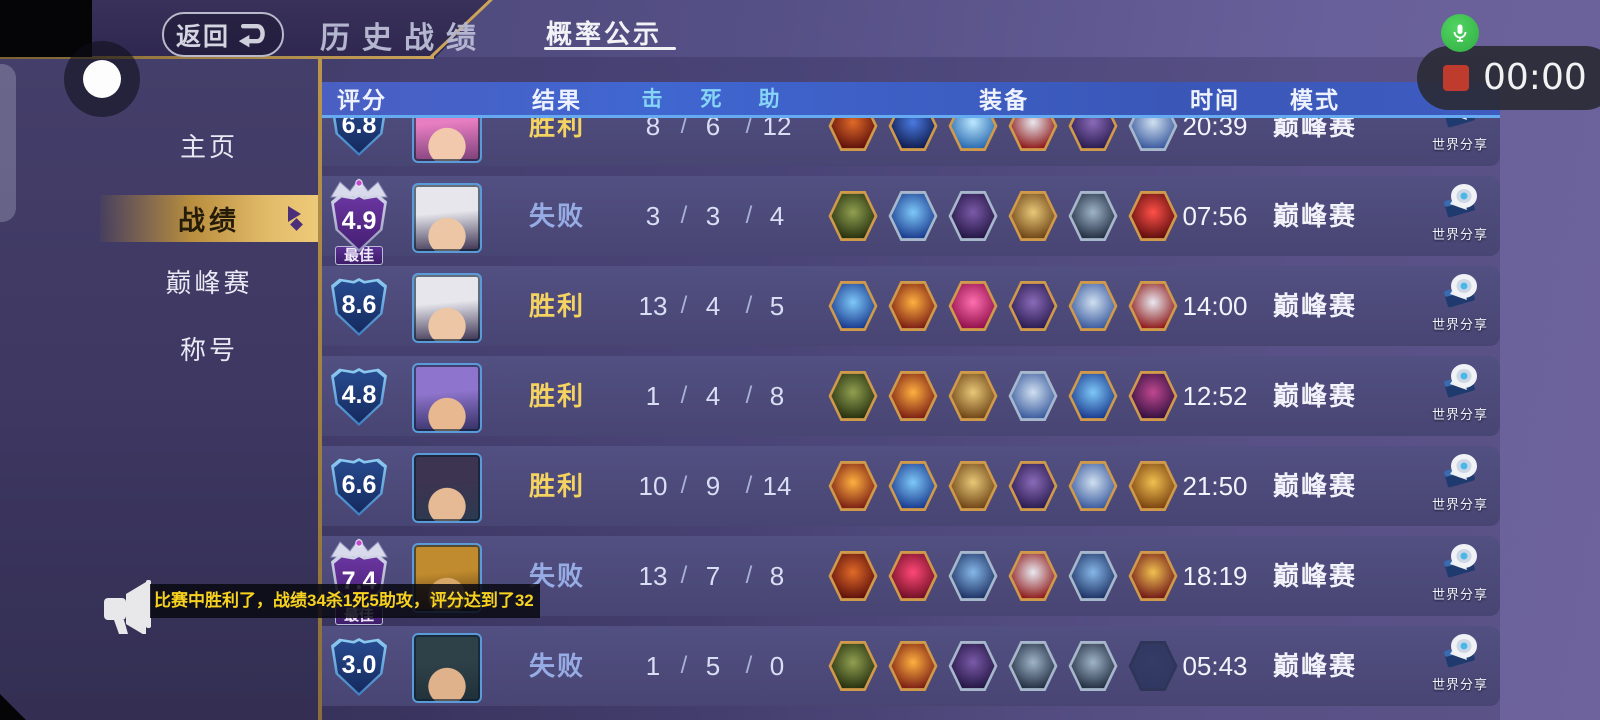  What do you see at coordinates (770, 99) in the screenshot?
I see `header-assists: 助` at bounding box center [770, 99].